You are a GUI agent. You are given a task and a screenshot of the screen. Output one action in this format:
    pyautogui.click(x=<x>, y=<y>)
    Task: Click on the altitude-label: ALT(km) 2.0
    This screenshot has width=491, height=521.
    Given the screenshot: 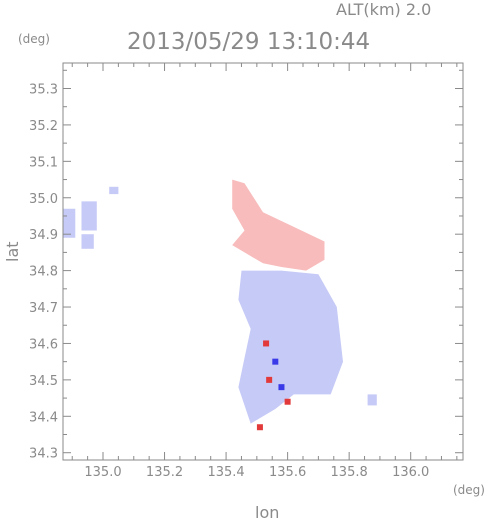 What is the action you would take?
    pyautogui.click(x=383, y=9)
    